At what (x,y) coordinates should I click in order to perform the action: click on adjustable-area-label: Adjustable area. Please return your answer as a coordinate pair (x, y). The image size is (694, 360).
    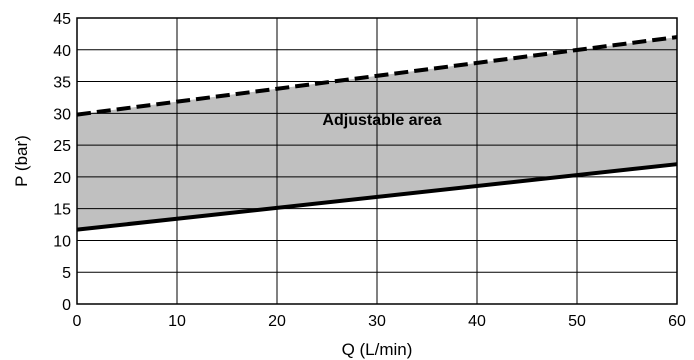
    Looking at the image, I should click on (381, 120).